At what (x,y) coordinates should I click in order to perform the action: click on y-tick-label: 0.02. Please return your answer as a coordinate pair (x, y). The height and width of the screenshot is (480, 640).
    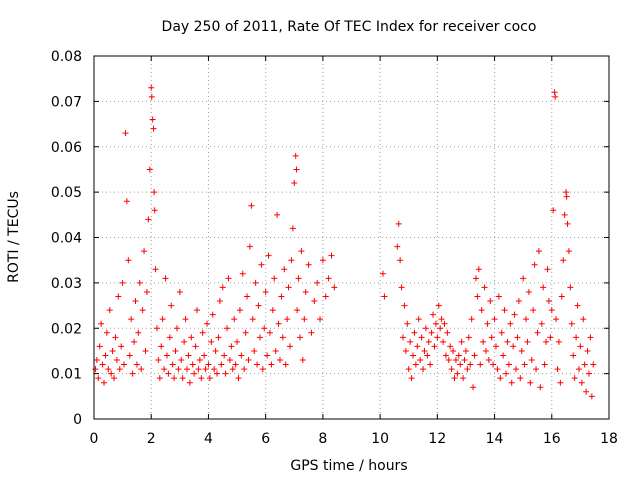
    Looking at the image, I should click on (66, 329).